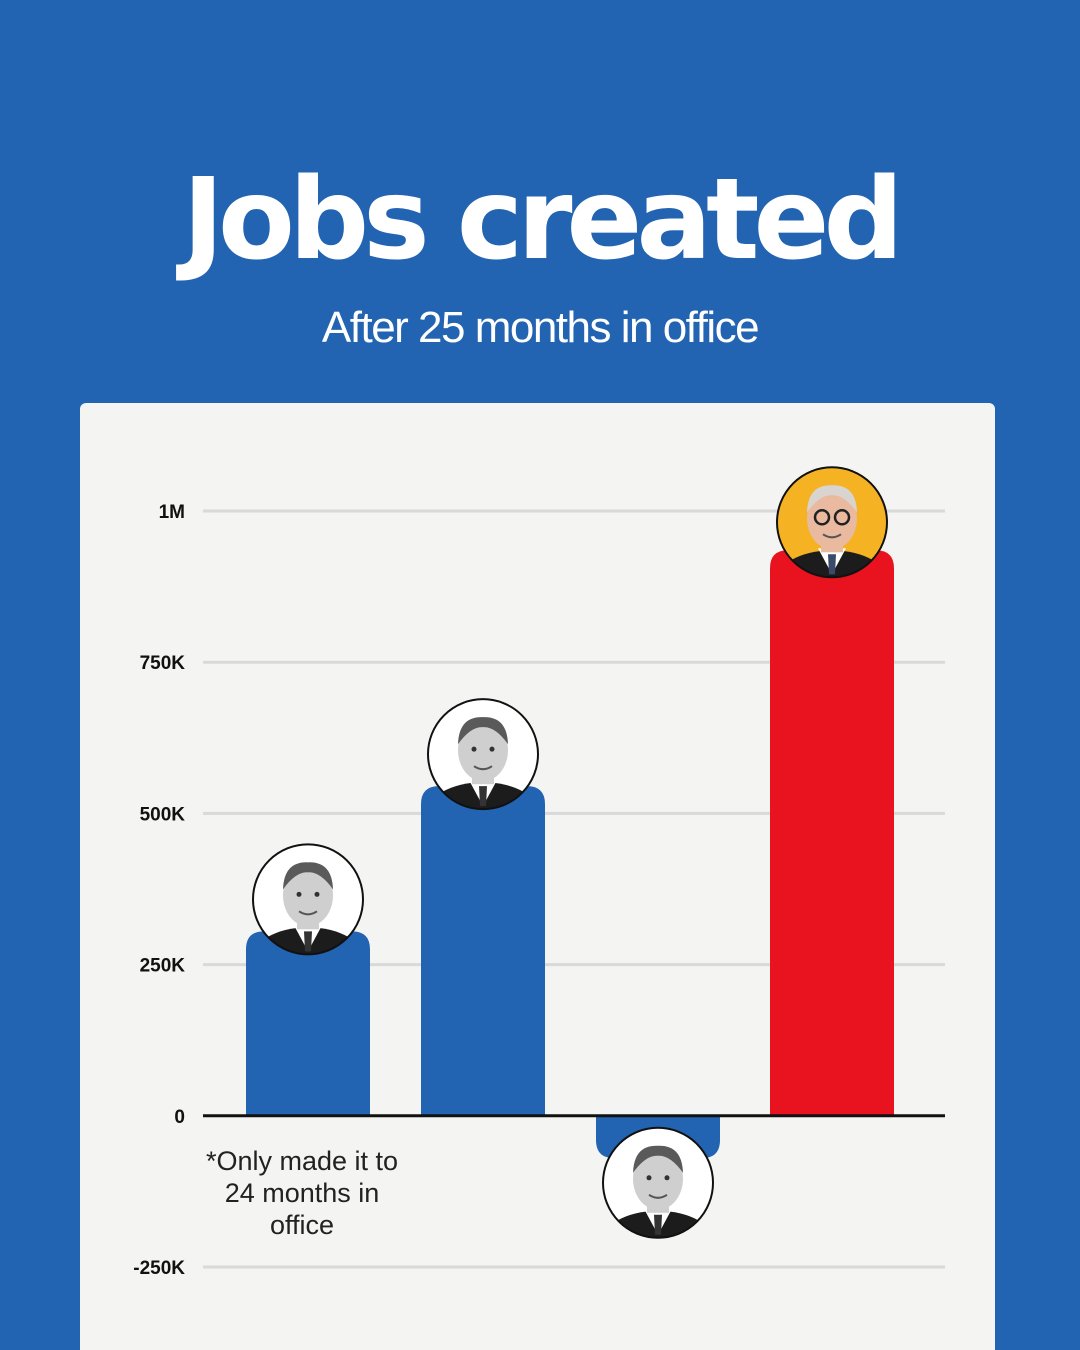  Describe the element at coordinates (172, 512) in the screenshot. I see `y-tick-label: 1M` at that location.